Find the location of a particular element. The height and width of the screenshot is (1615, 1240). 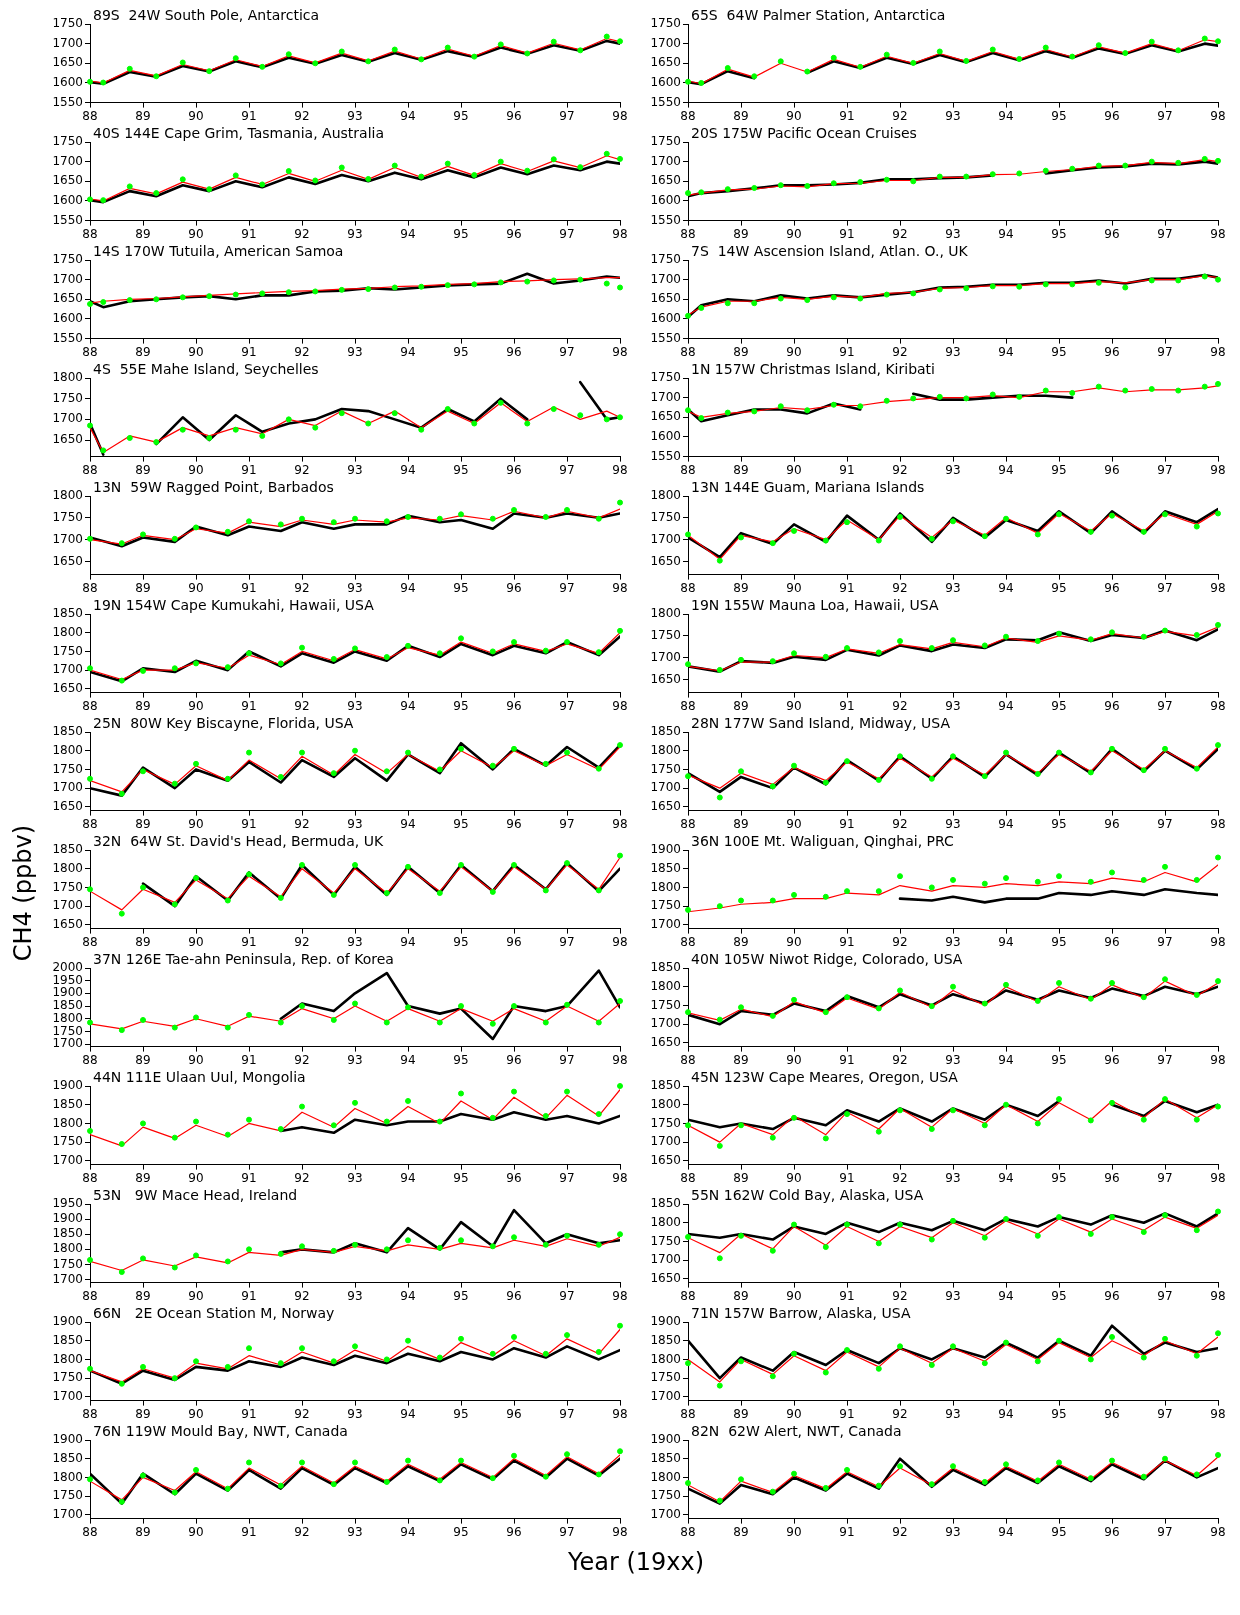

chart-title: 44N 111E Ulaan Uul, Mongolia is located at coordinates (199, 1076).